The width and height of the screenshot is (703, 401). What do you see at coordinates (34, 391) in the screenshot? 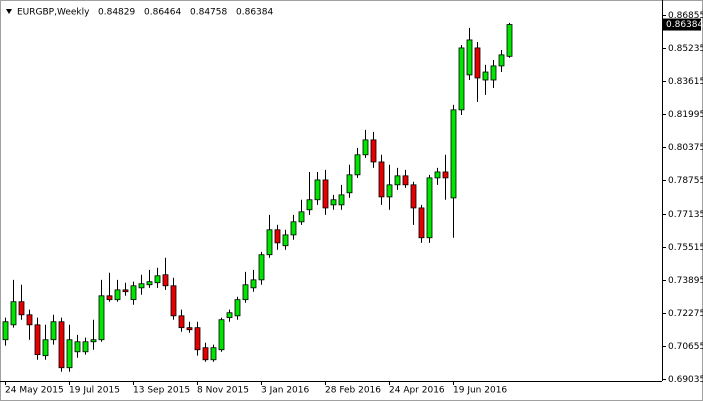
I see `x-tick-label: 24 May 2015` at bounding box center [34, 391].